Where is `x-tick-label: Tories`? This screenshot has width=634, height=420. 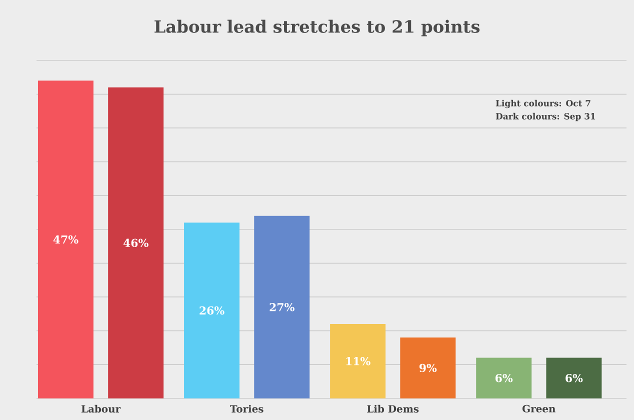 x-tick-label: Tories is located at coordinates (247, 408).